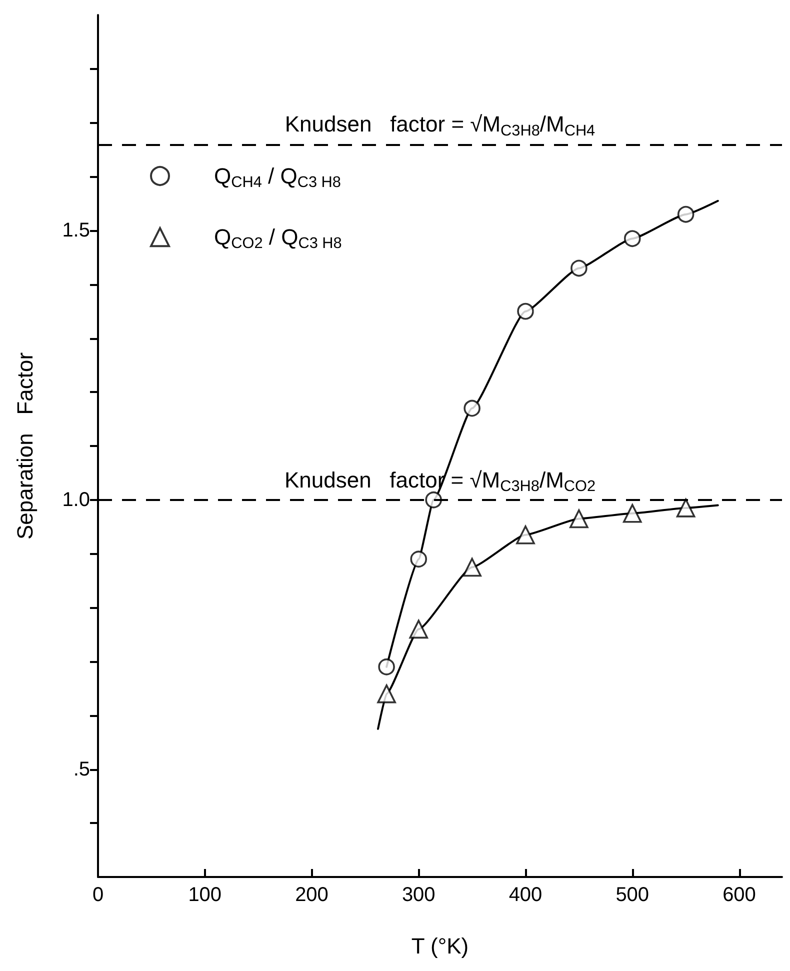 The image size is (790, 971). Describe the element at coordinates (739, 895) in the screenshot. I see `x-tick-label: 600` at that location.